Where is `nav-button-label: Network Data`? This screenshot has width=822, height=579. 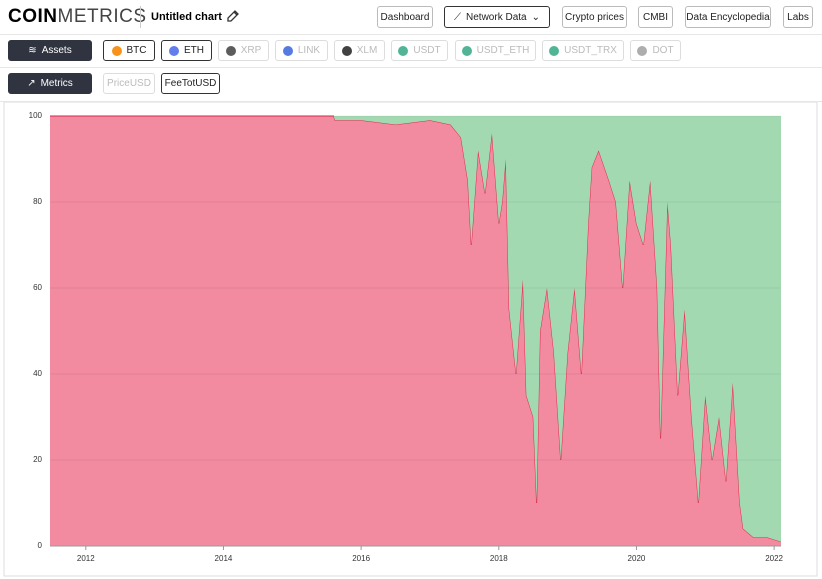
nav-button-label: Network Data is located at coordinates (496, 17).